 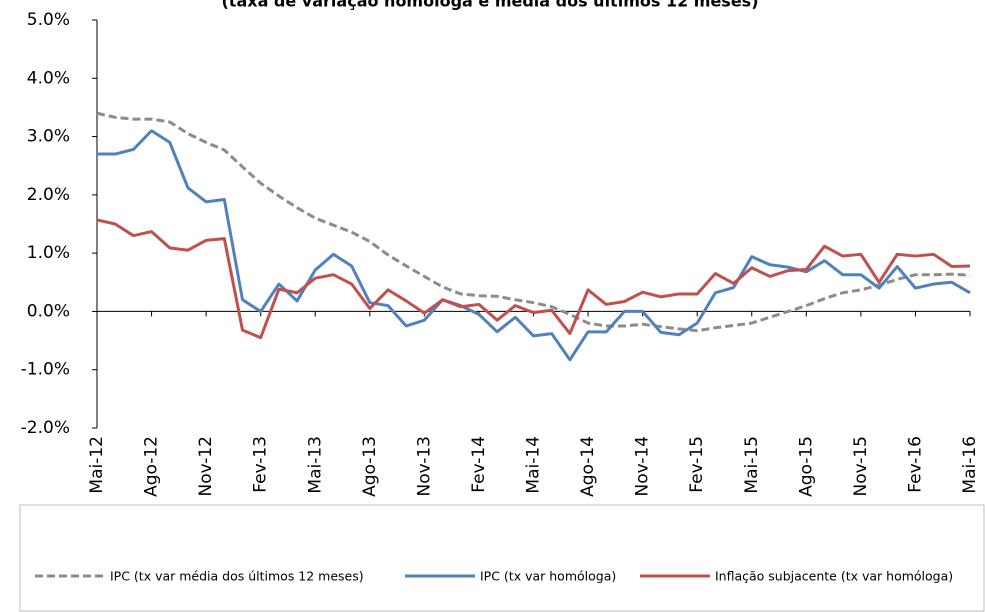 I want to click on legend-label: Inflação subjacente (tx var homóloga), so click(x=834, y=576).